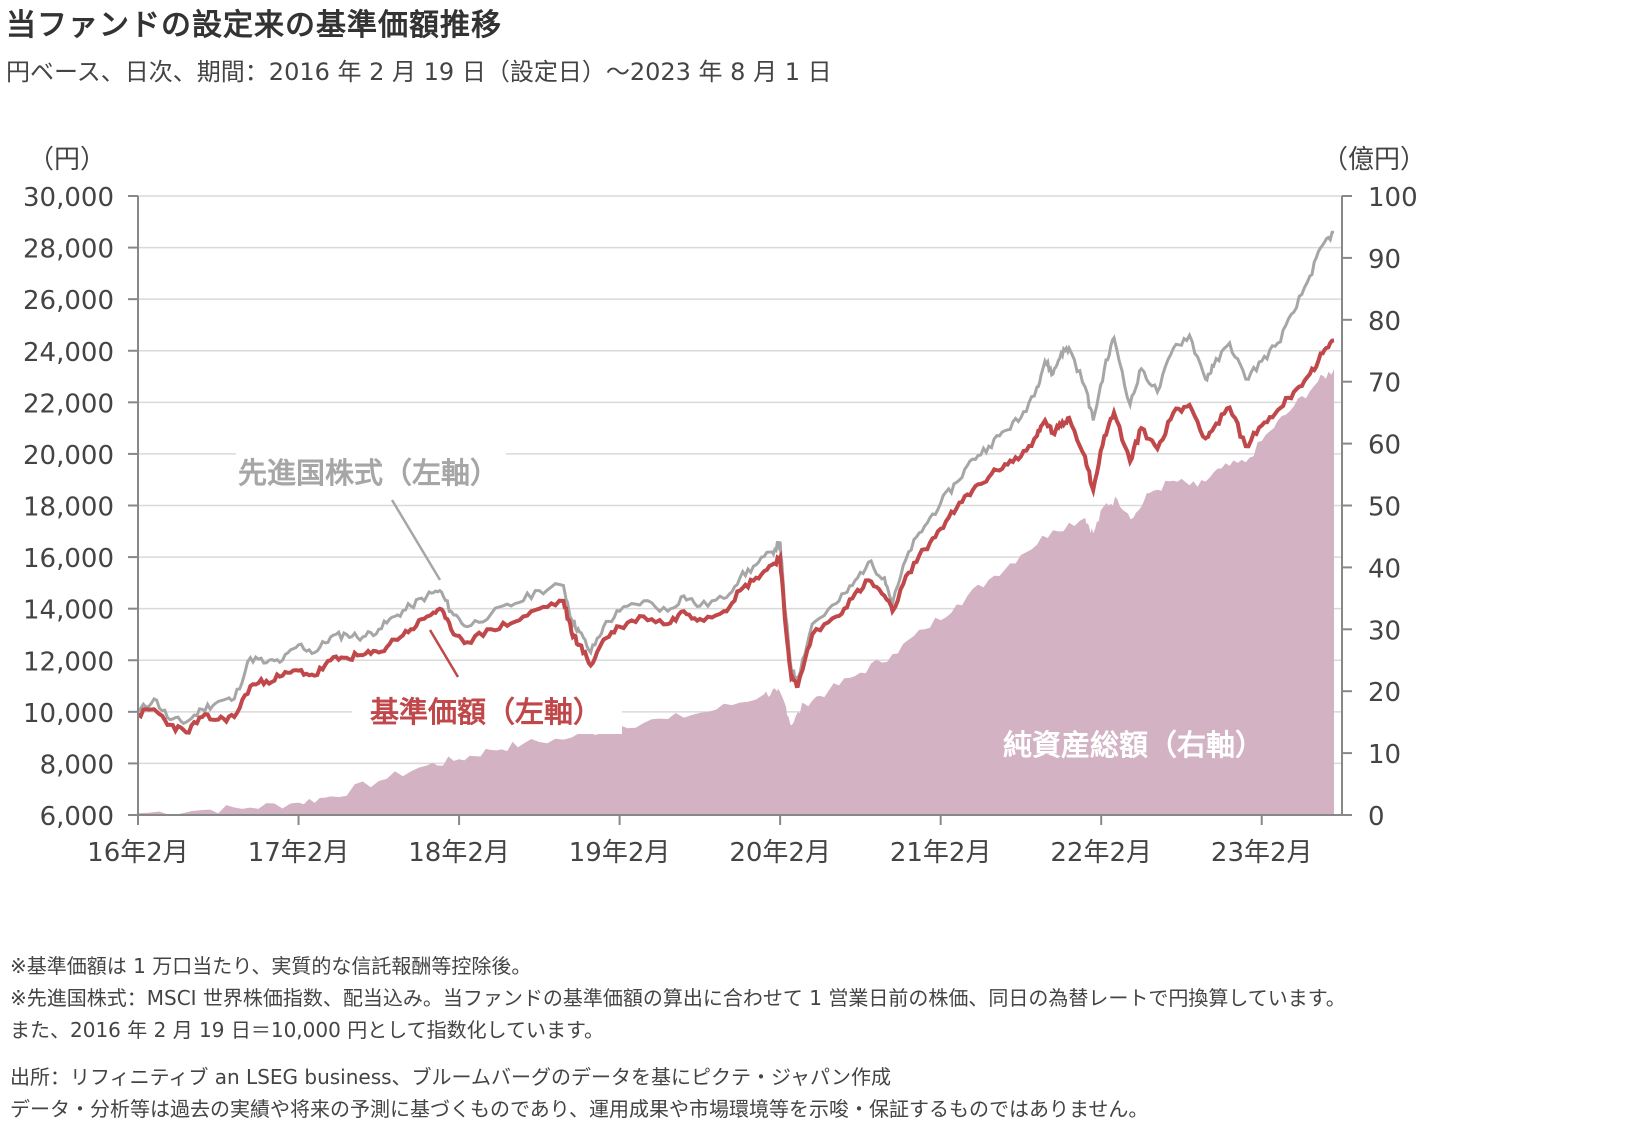 This screenshot has width=1640, height=1125. What do you see at coordinates (416, 540) in the screenshot?
I see `annotation-leader-index` at bounding box center [416, 540].